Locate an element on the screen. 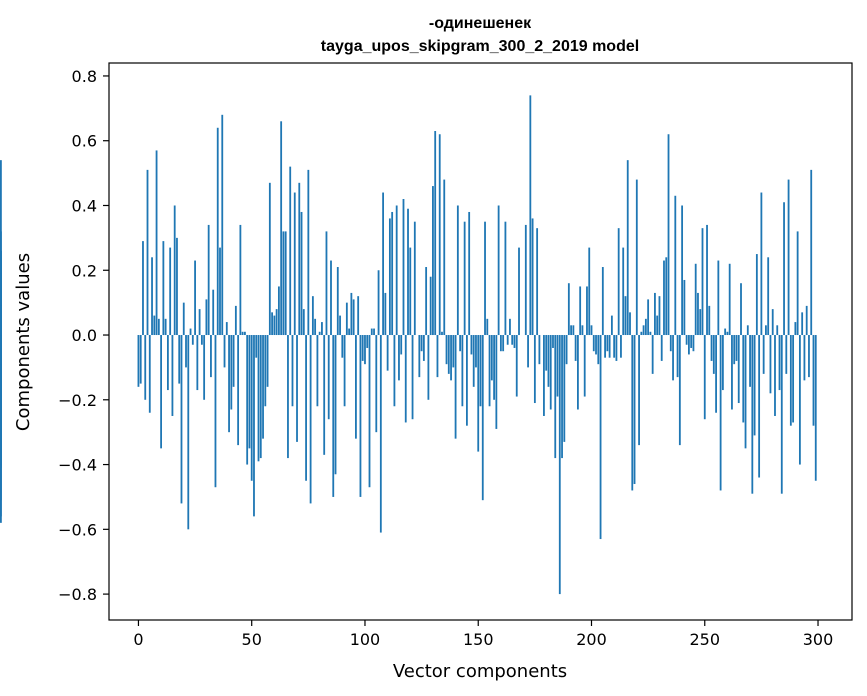 Image resolution: width=867 pixels, height=696 pixels. x-tick-label: 50 is located at coordinates (252, 639).